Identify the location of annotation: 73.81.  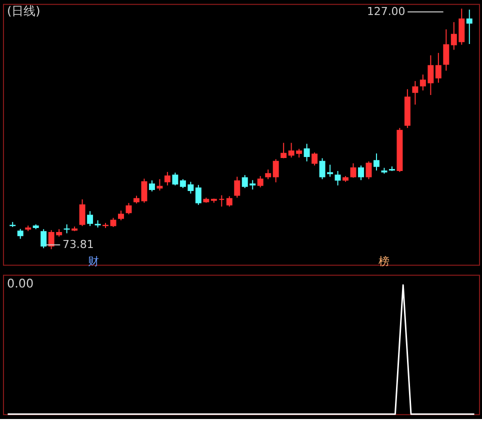
(78, 244).